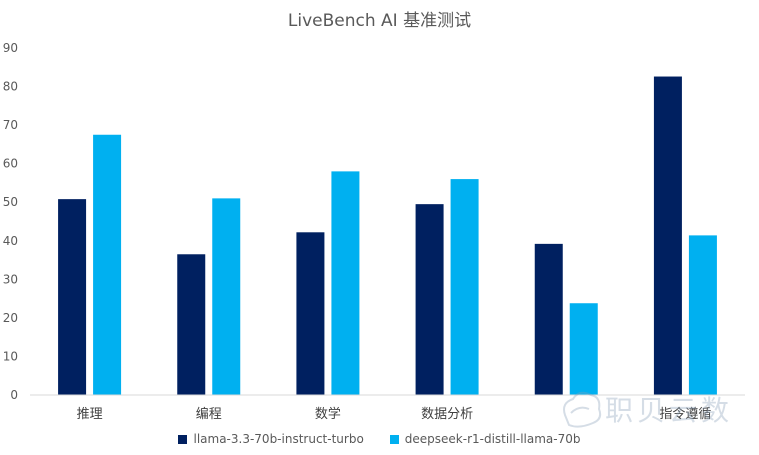 The width and height of the screenshot is (759, 455). I want to click on y-tick-label: 60, so click(10, 164).